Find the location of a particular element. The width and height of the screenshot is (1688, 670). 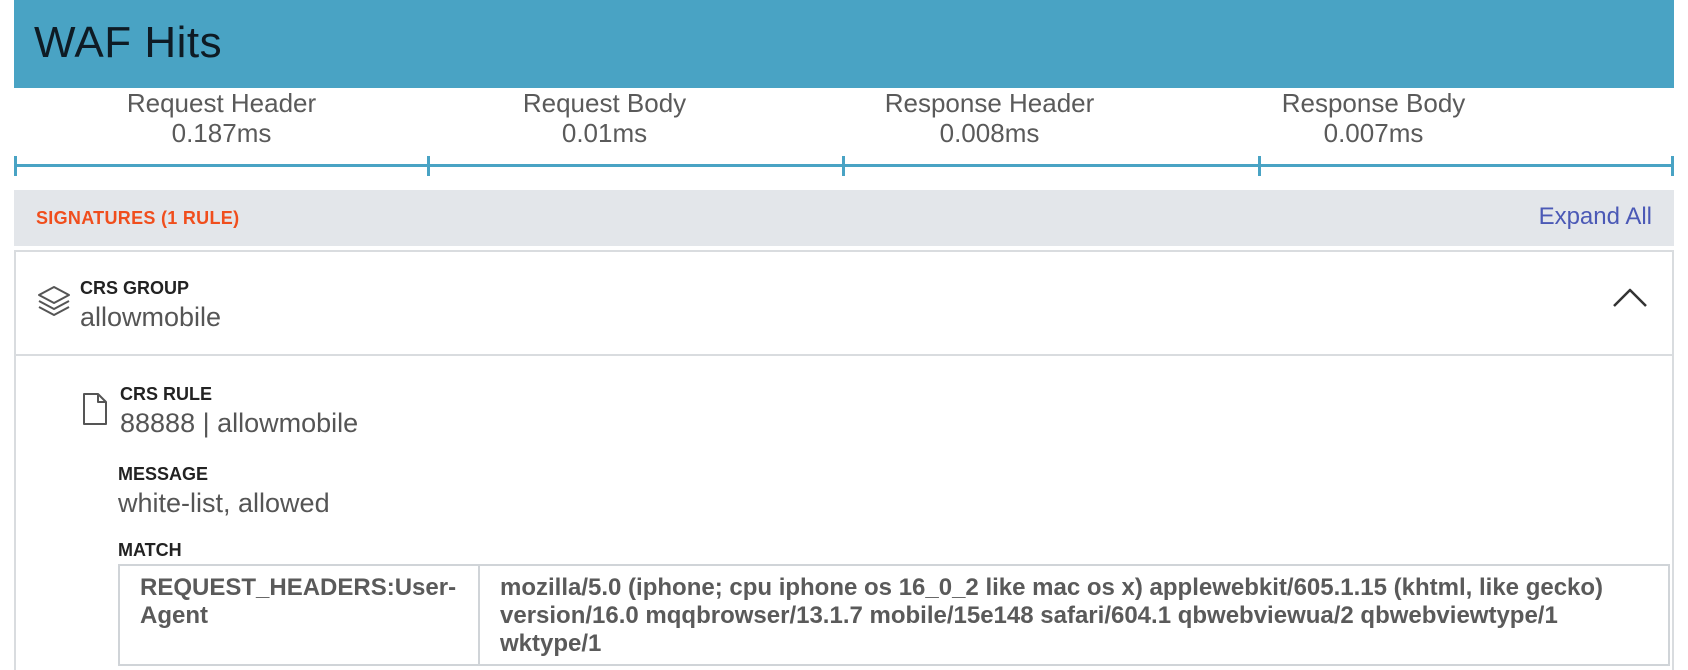

page-header: WAF Hits is located at coordinates (844, 44).